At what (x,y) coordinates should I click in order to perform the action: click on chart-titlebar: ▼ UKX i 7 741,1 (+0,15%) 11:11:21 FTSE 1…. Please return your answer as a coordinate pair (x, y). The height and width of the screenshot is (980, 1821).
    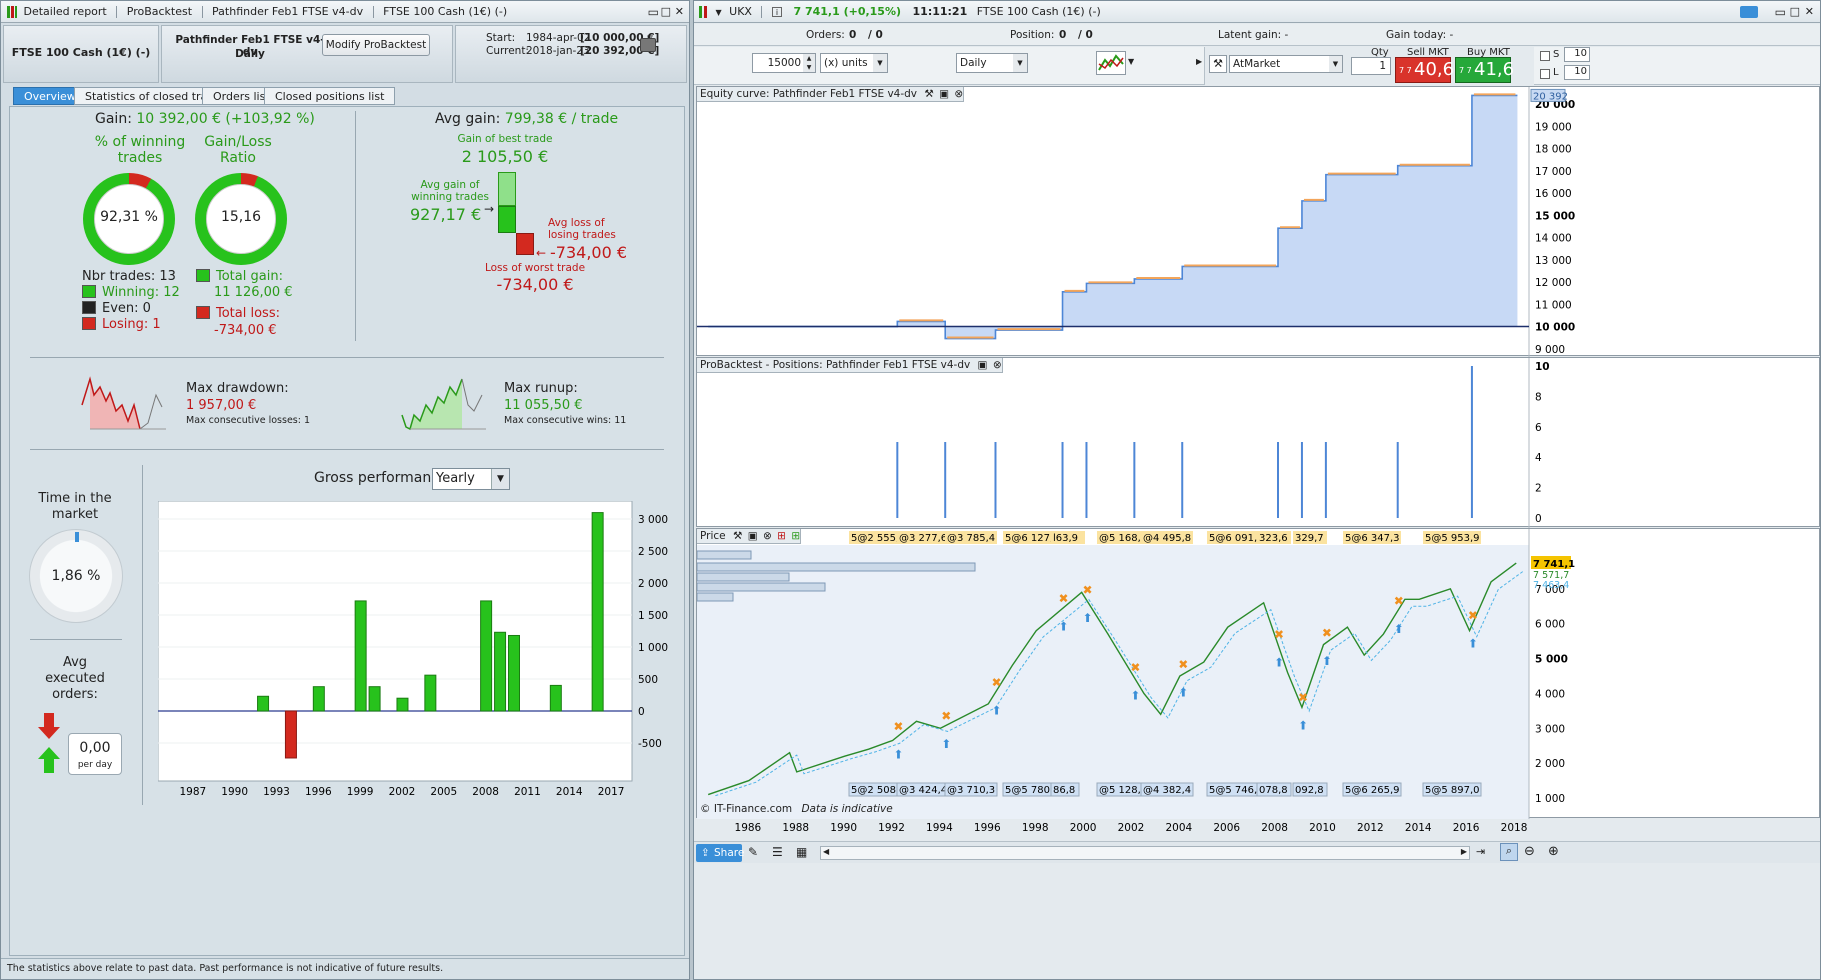
    Looking at the image, I should click on (1257, 12).